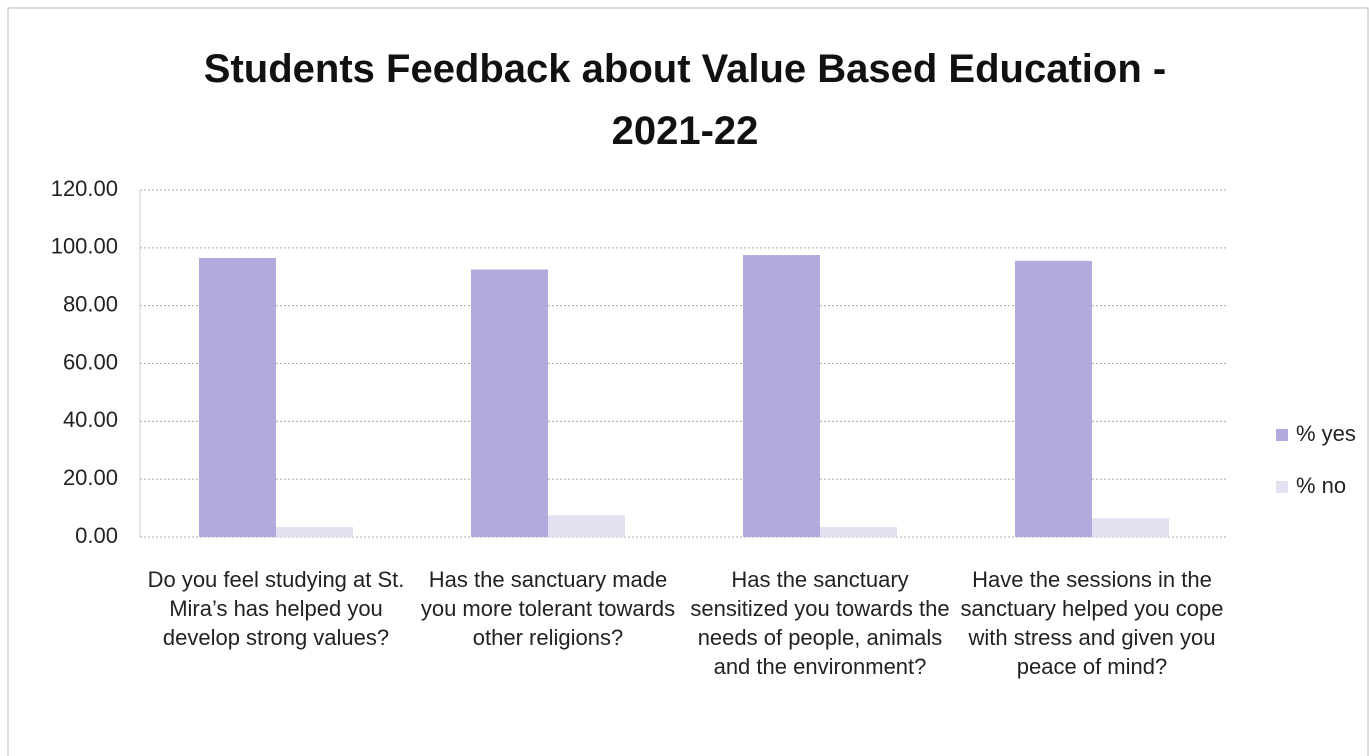 This screenshot has height=756, width=1369. What do you see at coordinates (84, 246) in the screenshot?
I see `y-tick-label: 100.00` at bounding box center [84, 246].